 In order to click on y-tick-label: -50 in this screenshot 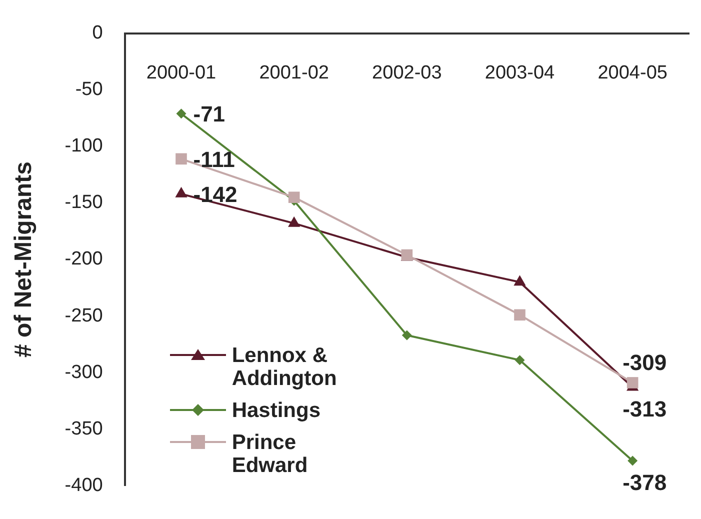, I will do `click(89, 89)`.